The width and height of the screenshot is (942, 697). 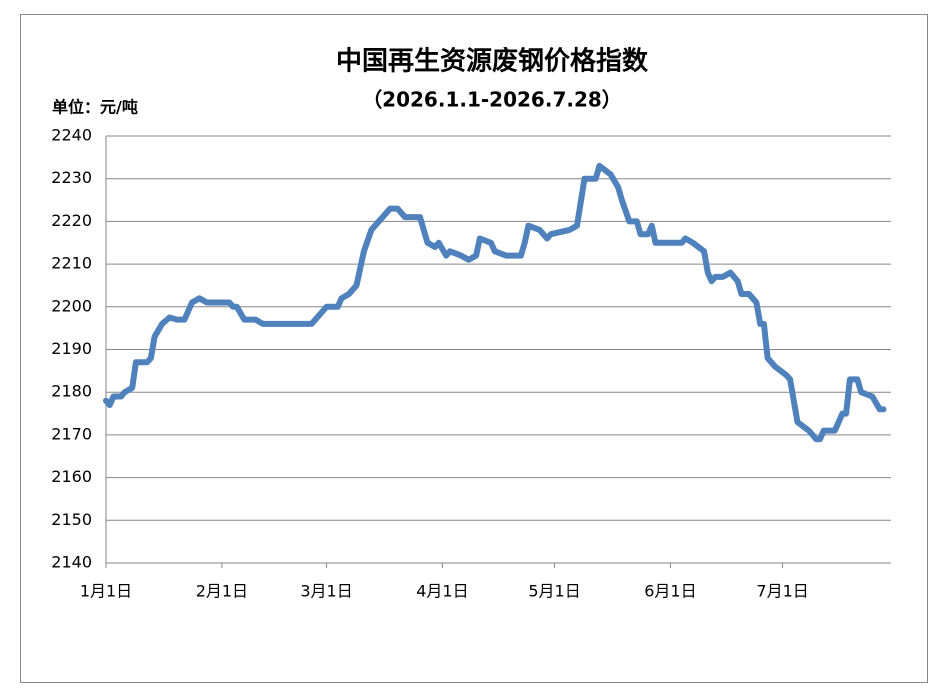 I want to click on x-tick-label: 2月1日, so click(x=222, y=591).